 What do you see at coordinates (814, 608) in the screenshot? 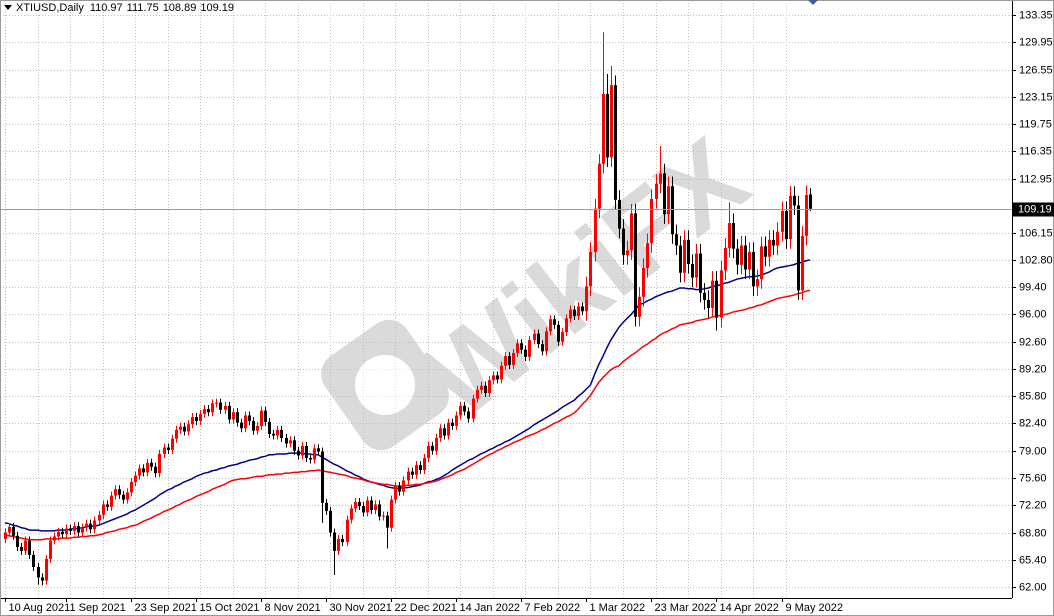
I see `x-tick-label: 9 May 2022` at bounding box center [814, 608].